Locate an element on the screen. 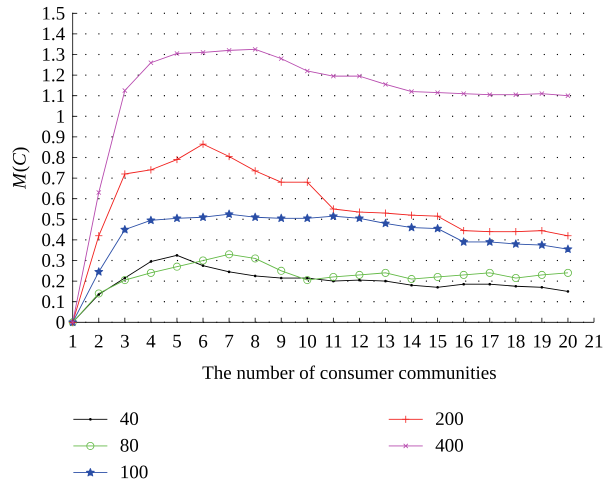 The image size is (604, 483). x-tick-label: 11 is located at coordinates (334, 341).